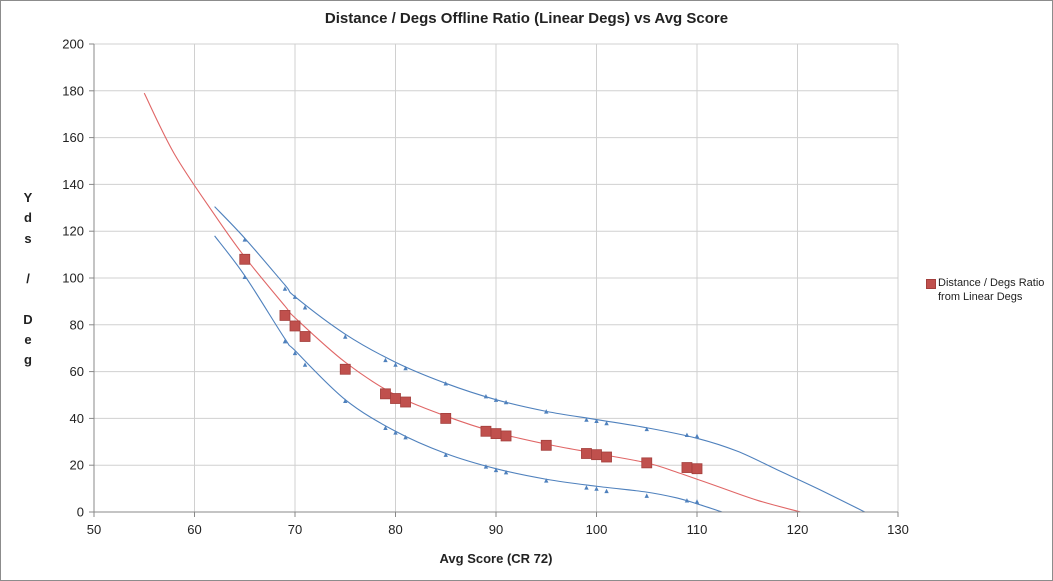 This screenshot has width=1053, height=581. Describe the element at coordinates (28, 218) in the screenshot. I see `y-axis-label-char: d` at that location.